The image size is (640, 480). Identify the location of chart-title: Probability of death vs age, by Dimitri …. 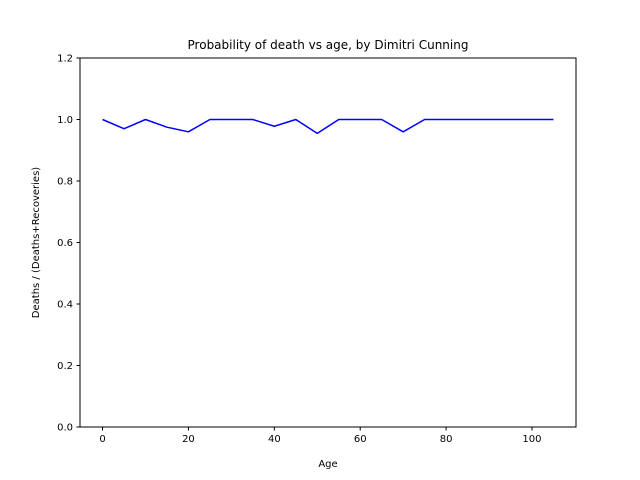
(328, 45).